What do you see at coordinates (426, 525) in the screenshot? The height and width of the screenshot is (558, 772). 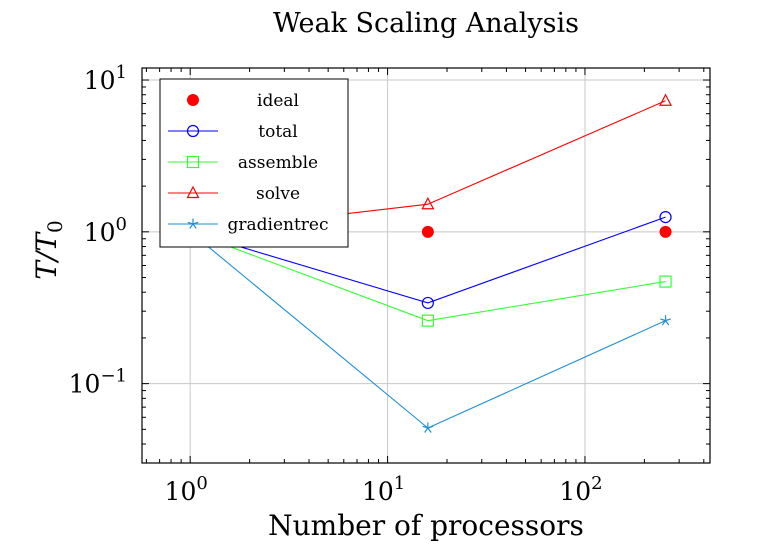 I see `x-axis-label: Number of processors` at bounding box center [426, 525].